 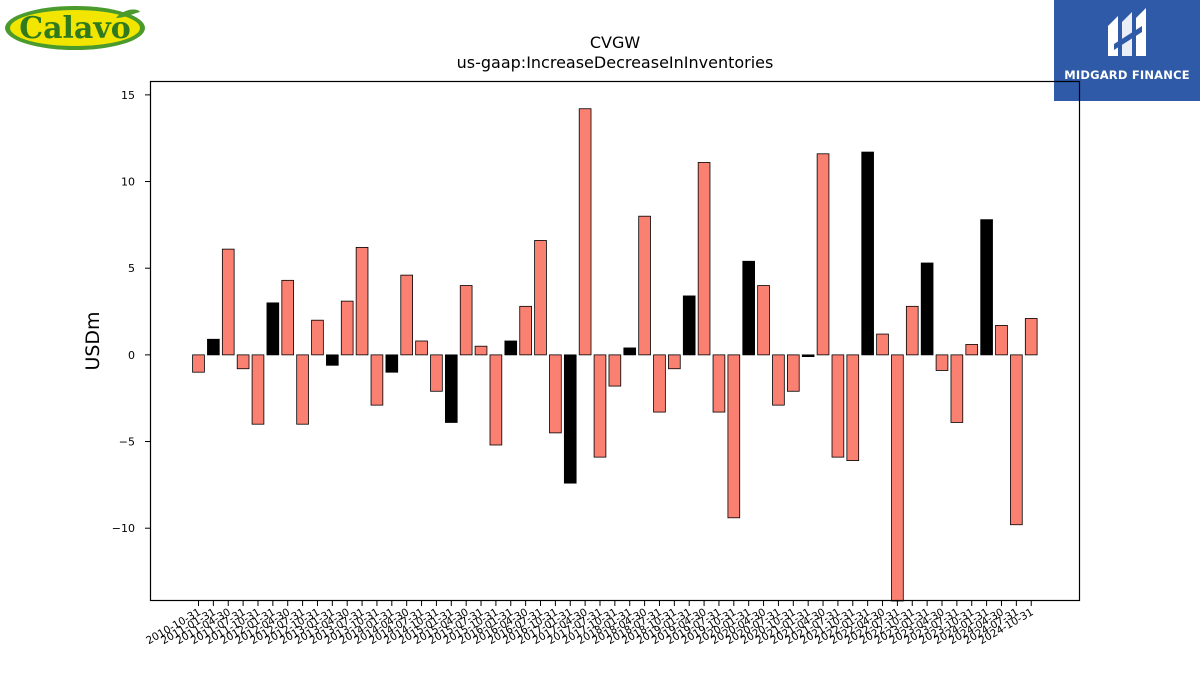 I want to click on chart-subtitle: us-gaap:IncreaseDecreaseInInventories, so click(x=615, y=62).